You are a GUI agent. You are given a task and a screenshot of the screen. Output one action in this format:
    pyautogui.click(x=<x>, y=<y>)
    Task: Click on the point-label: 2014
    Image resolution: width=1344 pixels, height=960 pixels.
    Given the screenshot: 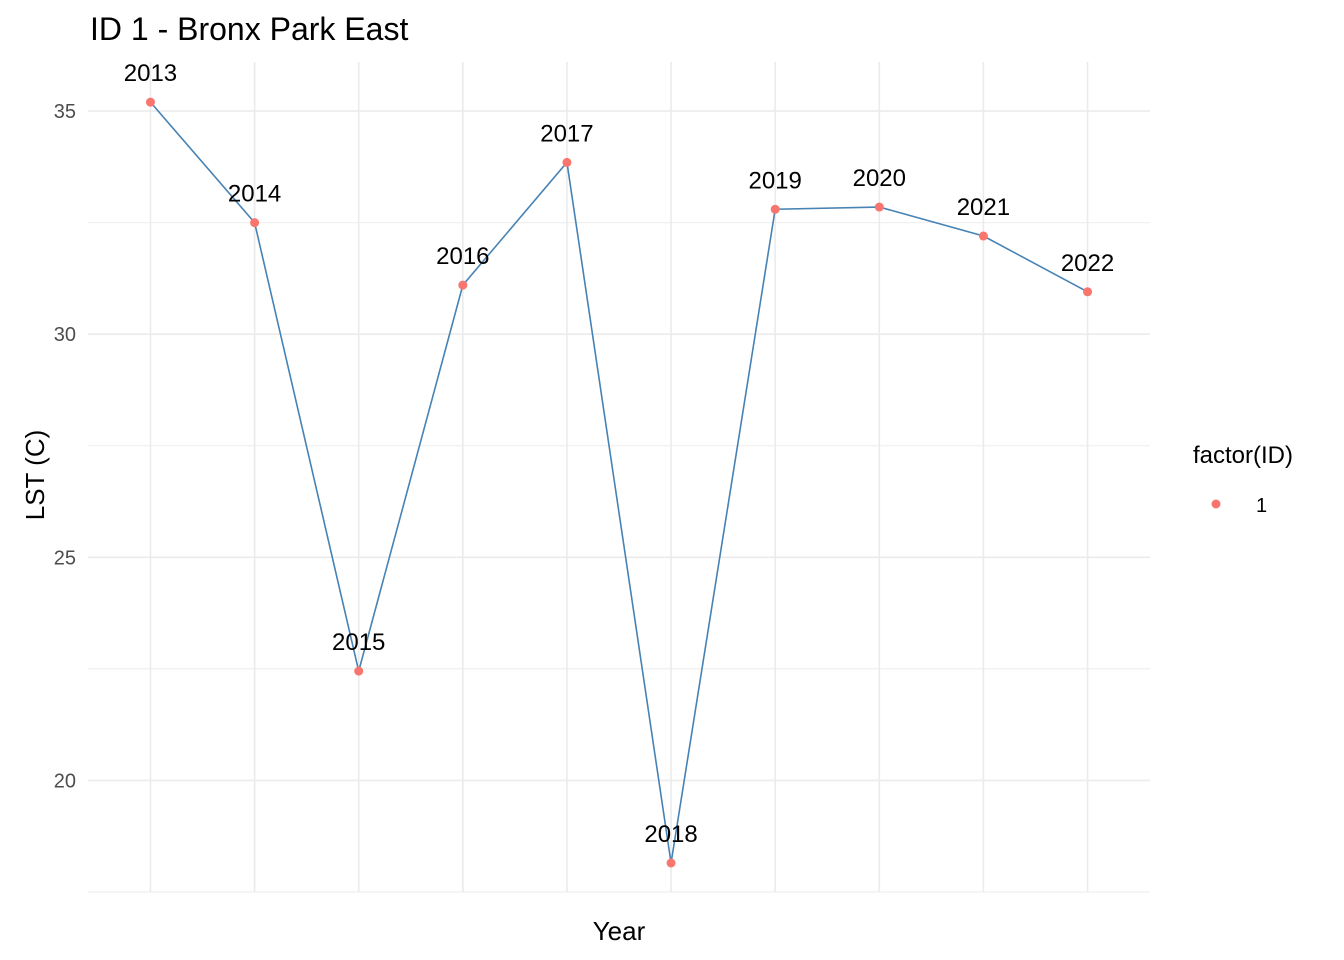 What is the action you would take?
    pyautogui.click(x=254, y=194)
    